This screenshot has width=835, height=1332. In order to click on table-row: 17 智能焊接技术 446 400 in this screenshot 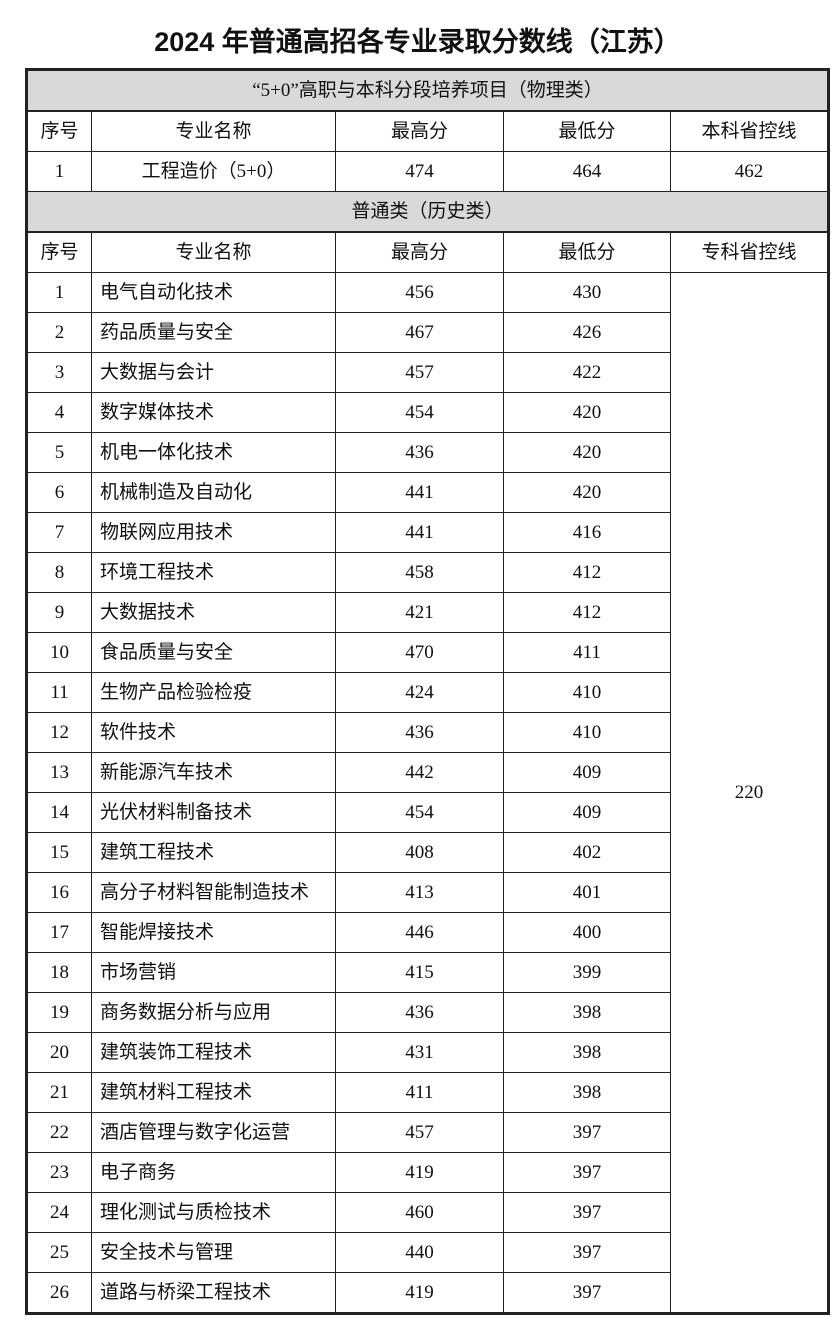, I will do `click(427, 932)`.